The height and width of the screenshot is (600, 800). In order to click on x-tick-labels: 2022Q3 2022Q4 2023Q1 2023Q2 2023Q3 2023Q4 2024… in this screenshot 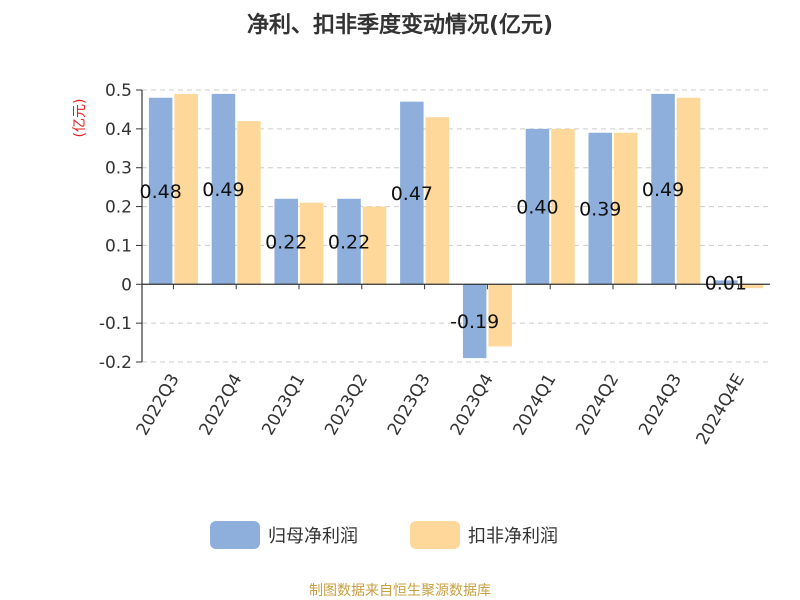, I will do `click(441, 410)`.